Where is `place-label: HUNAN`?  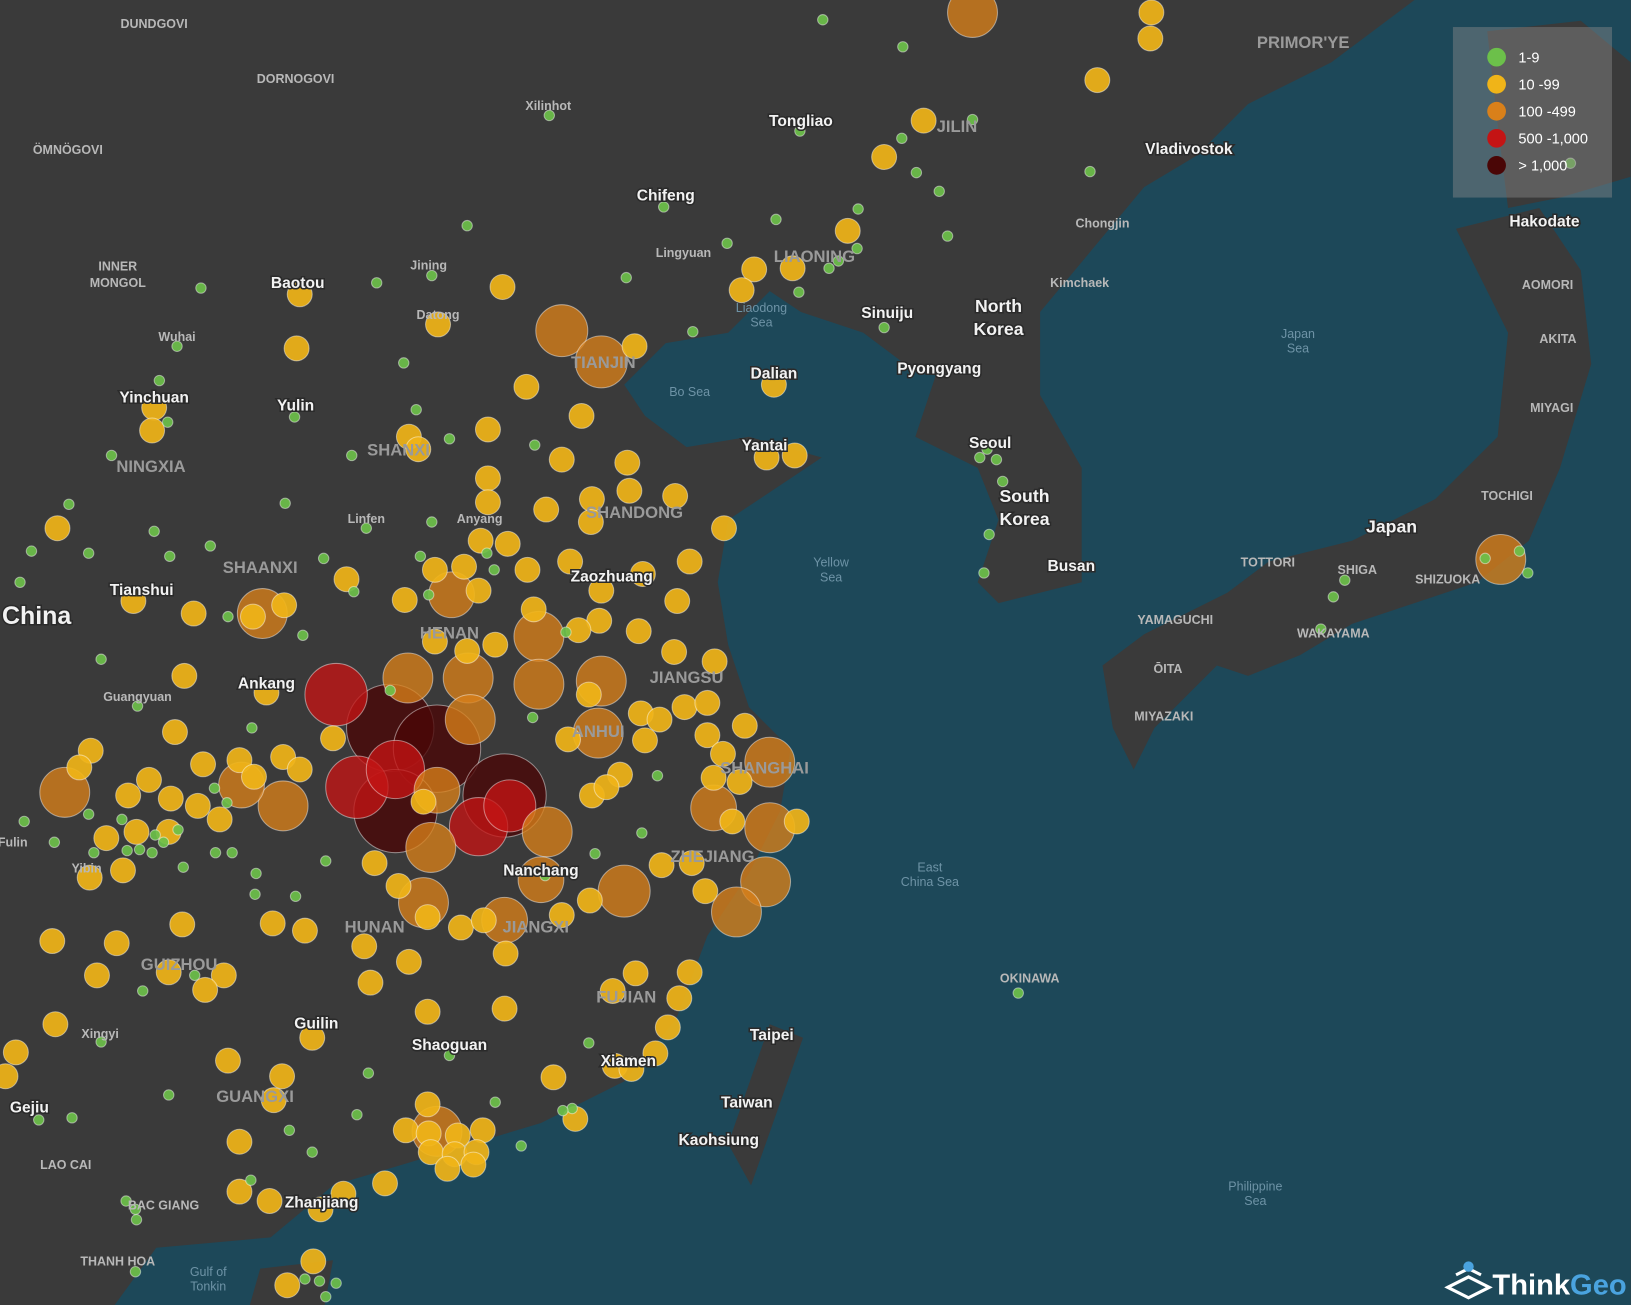 place-label: HUNAN is located at coordinates (375, 927).